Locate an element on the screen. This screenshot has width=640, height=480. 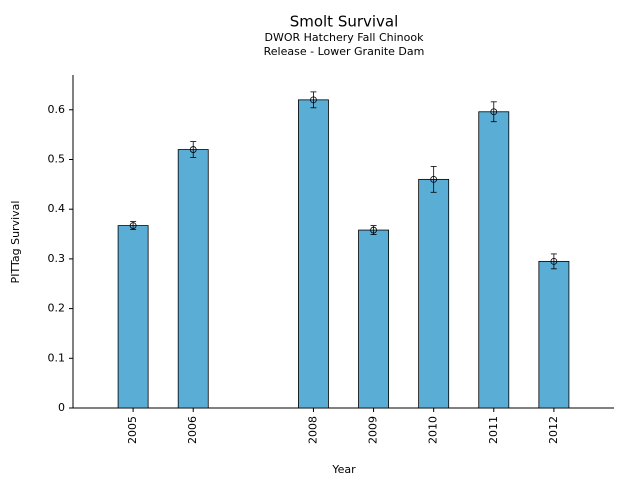
x-tick-label: 2010 is located at coordinates (433, 430).